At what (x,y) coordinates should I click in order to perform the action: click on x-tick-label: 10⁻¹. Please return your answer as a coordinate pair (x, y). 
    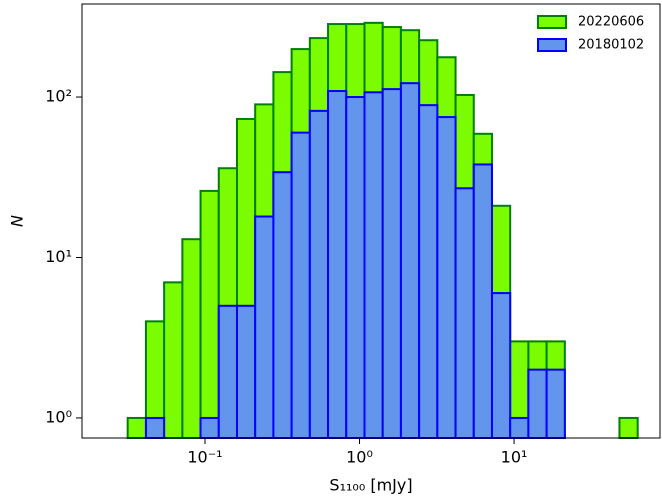
    Looking at the image, I should click on (204, 457).